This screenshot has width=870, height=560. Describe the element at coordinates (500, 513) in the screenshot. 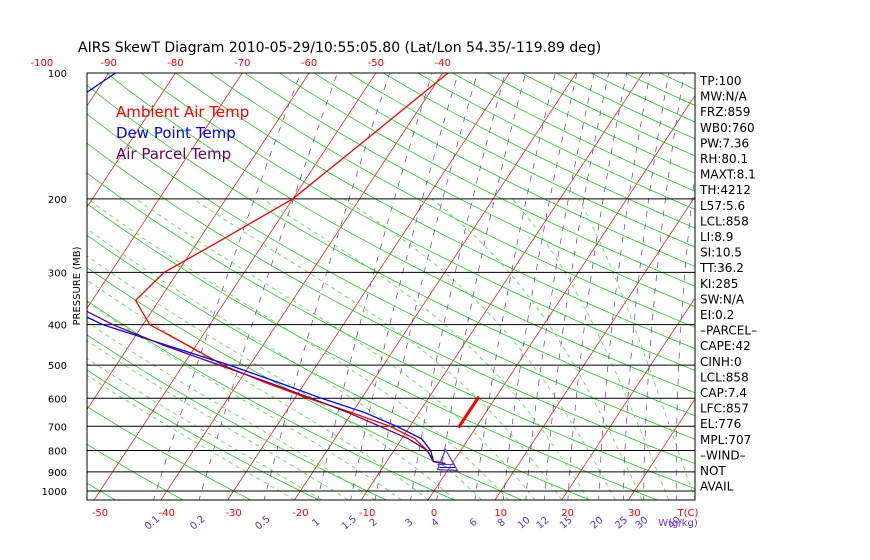

I see `bottom-temp-tick-label: 10` at that location.